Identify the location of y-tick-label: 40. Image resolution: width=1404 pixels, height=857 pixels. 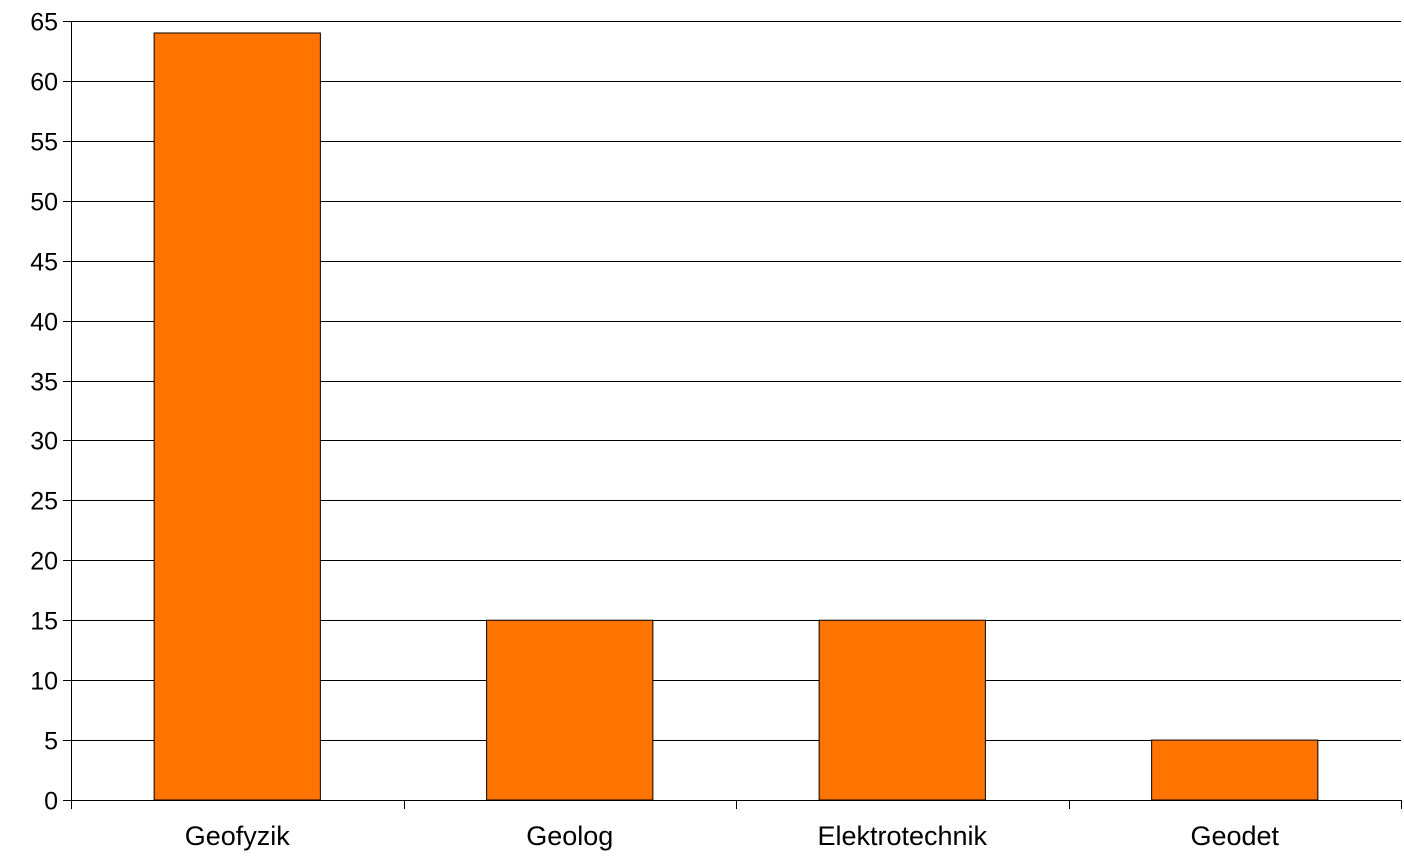
(44, 323).